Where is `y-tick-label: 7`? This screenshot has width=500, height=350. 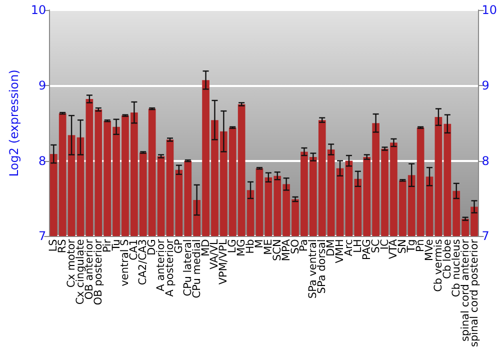
y-tick-label: 7 is located at coordinates (42, 236).